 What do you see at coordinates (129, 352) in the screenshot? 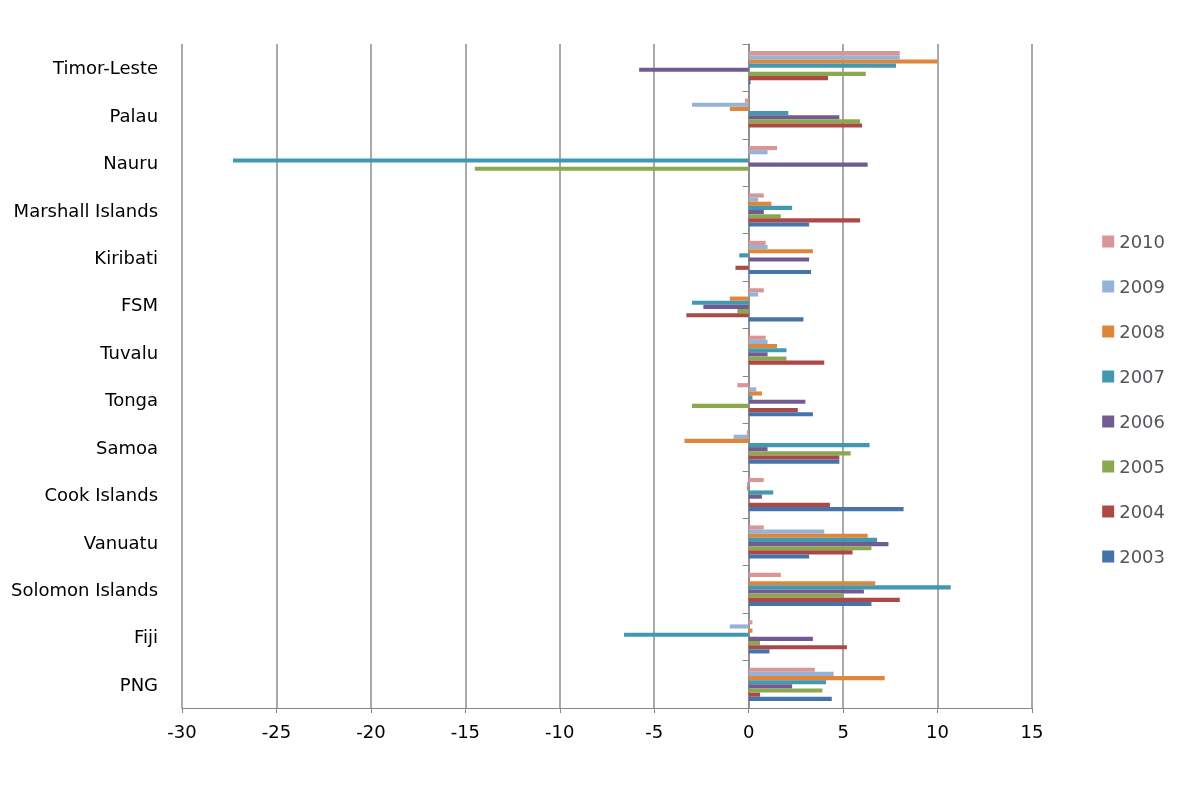
I see `y-tick-label: Tuvalu` at bounding box center [129, 352].